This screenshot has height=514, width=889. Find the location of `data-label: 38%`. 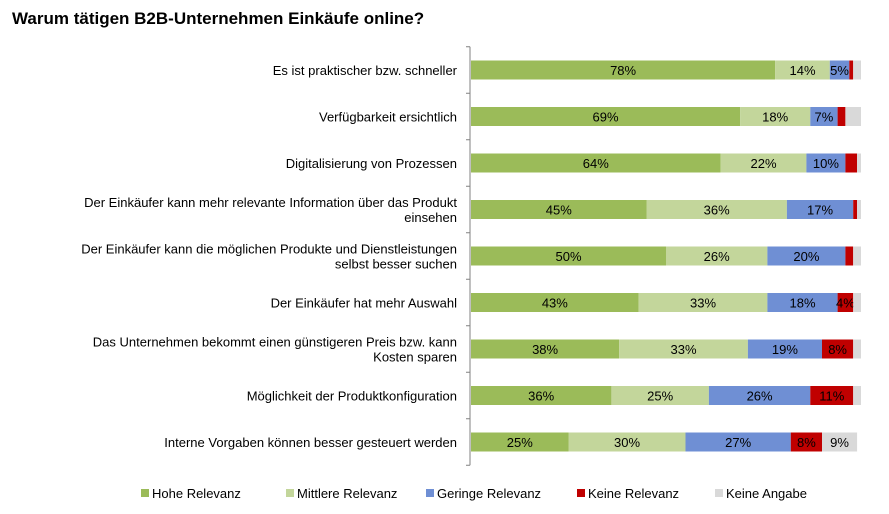

data-label: 38% is located at coordinates (545, 349).